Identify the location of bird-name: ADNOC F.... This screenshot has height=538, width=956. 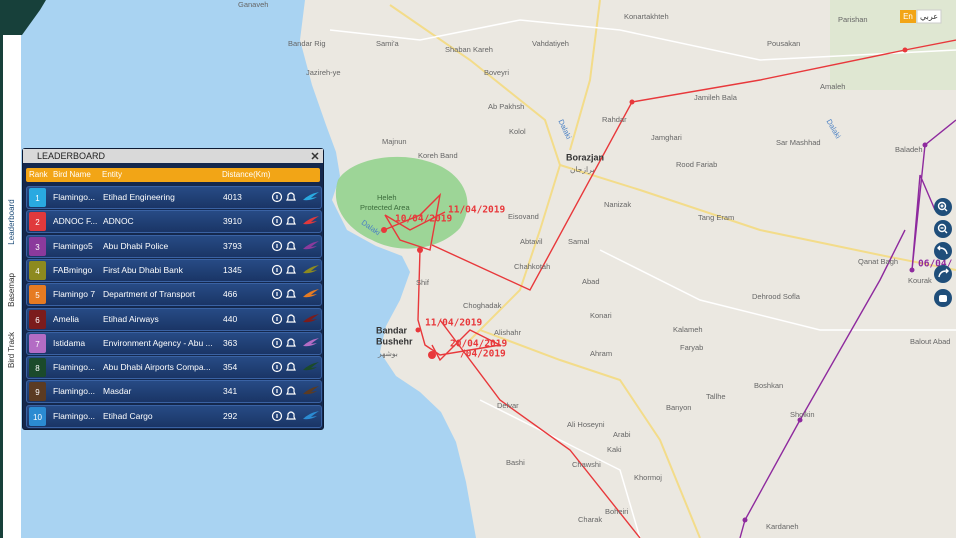
(75, 221).